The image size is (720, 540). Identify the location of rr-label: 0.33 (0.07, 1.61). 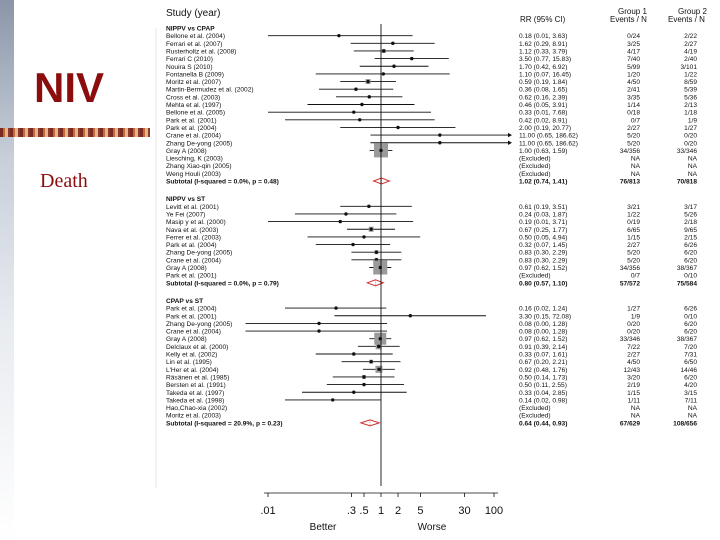
(543, 355).